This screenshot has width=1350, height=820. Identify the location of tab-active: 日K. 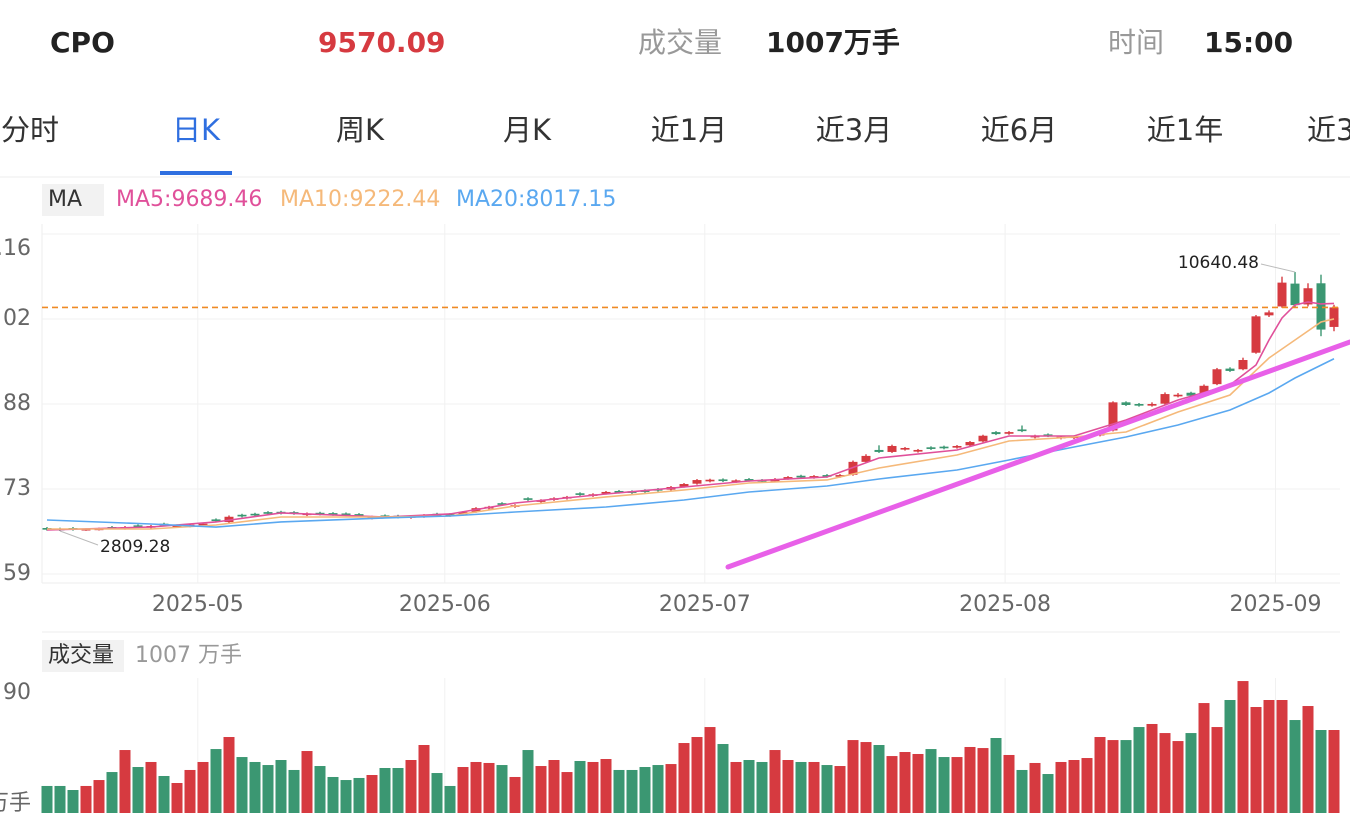
(196, 130).